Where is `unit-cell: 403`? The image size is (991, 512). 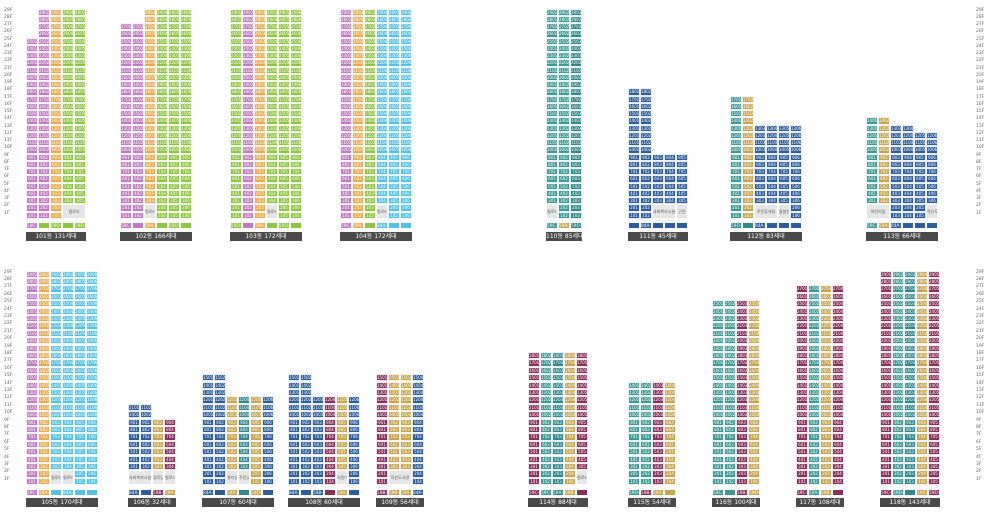
unit-cell: 403 is located at coordinates (56, 193).